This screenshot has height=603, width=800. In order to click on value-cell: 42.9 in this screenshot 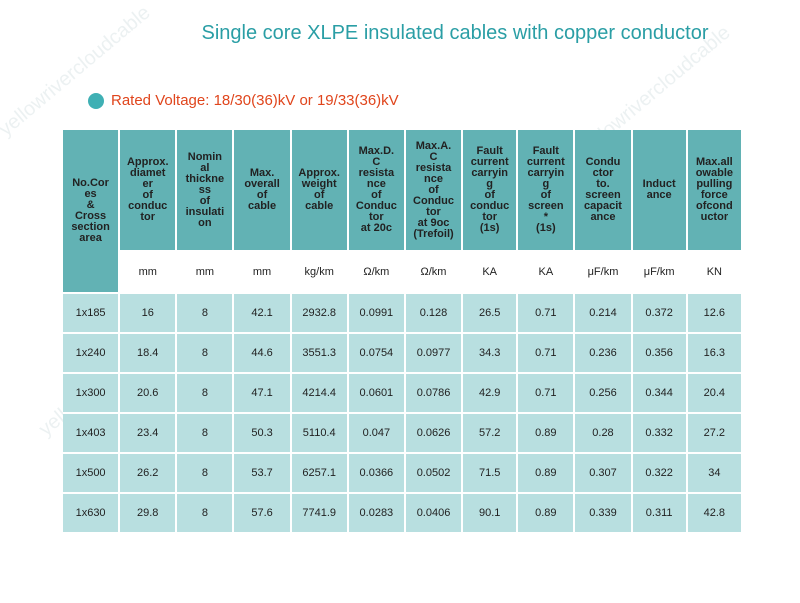, I will do `click(491, 394)`.